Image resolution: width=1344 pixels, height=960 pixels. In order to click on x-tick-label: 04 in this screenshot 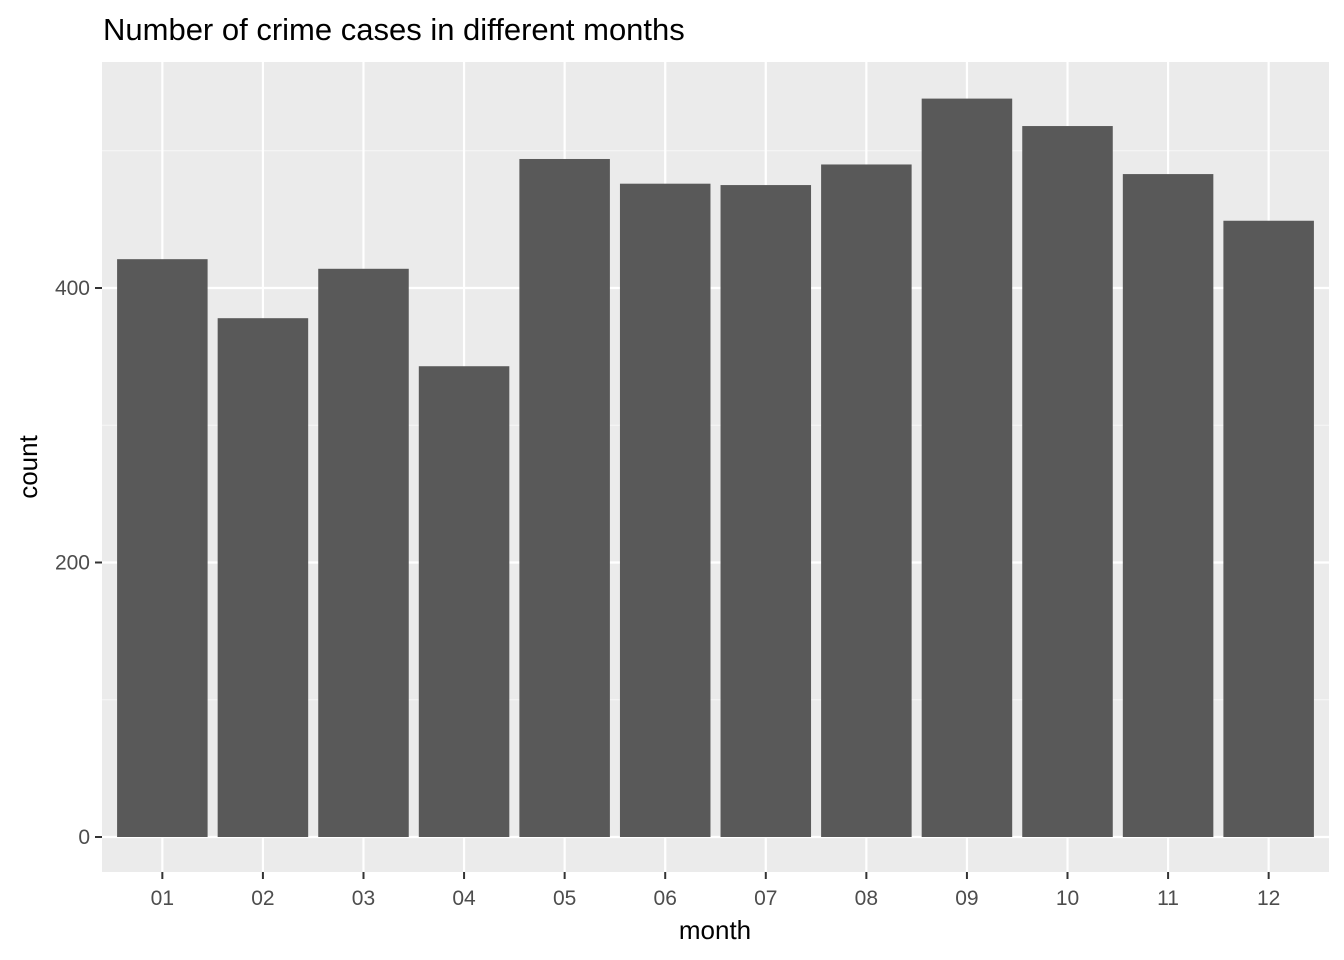, I will do `click(464, 898)`.